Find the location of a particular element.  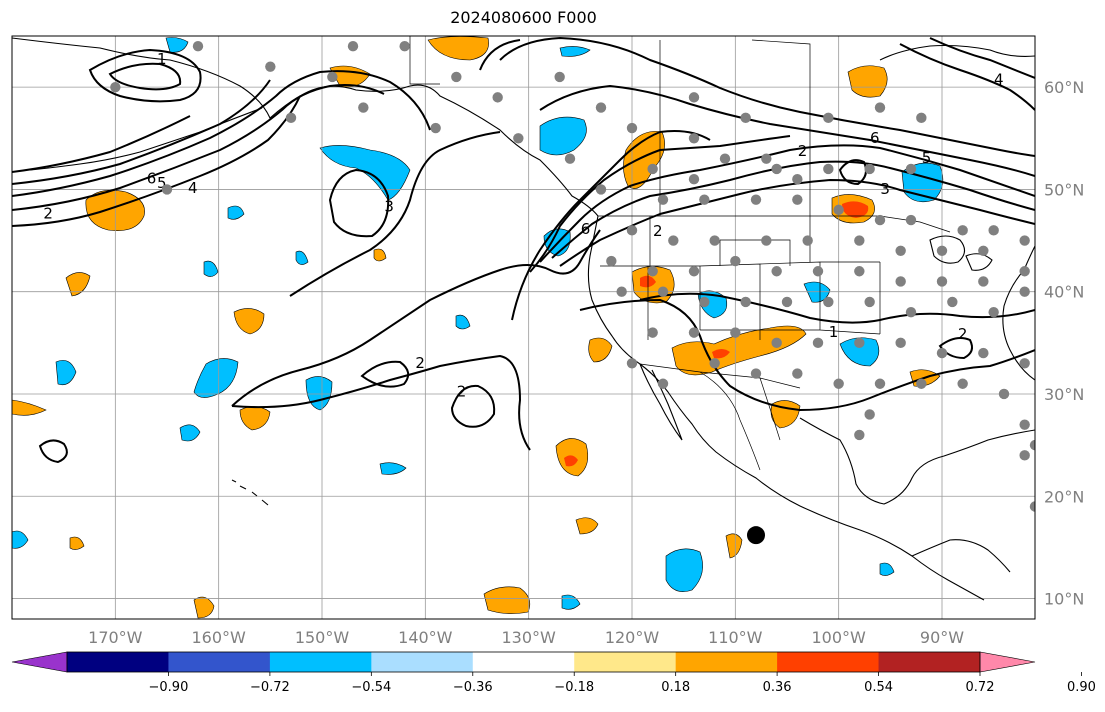

colorbar-extend-high is located at coordinates (1007, 662).